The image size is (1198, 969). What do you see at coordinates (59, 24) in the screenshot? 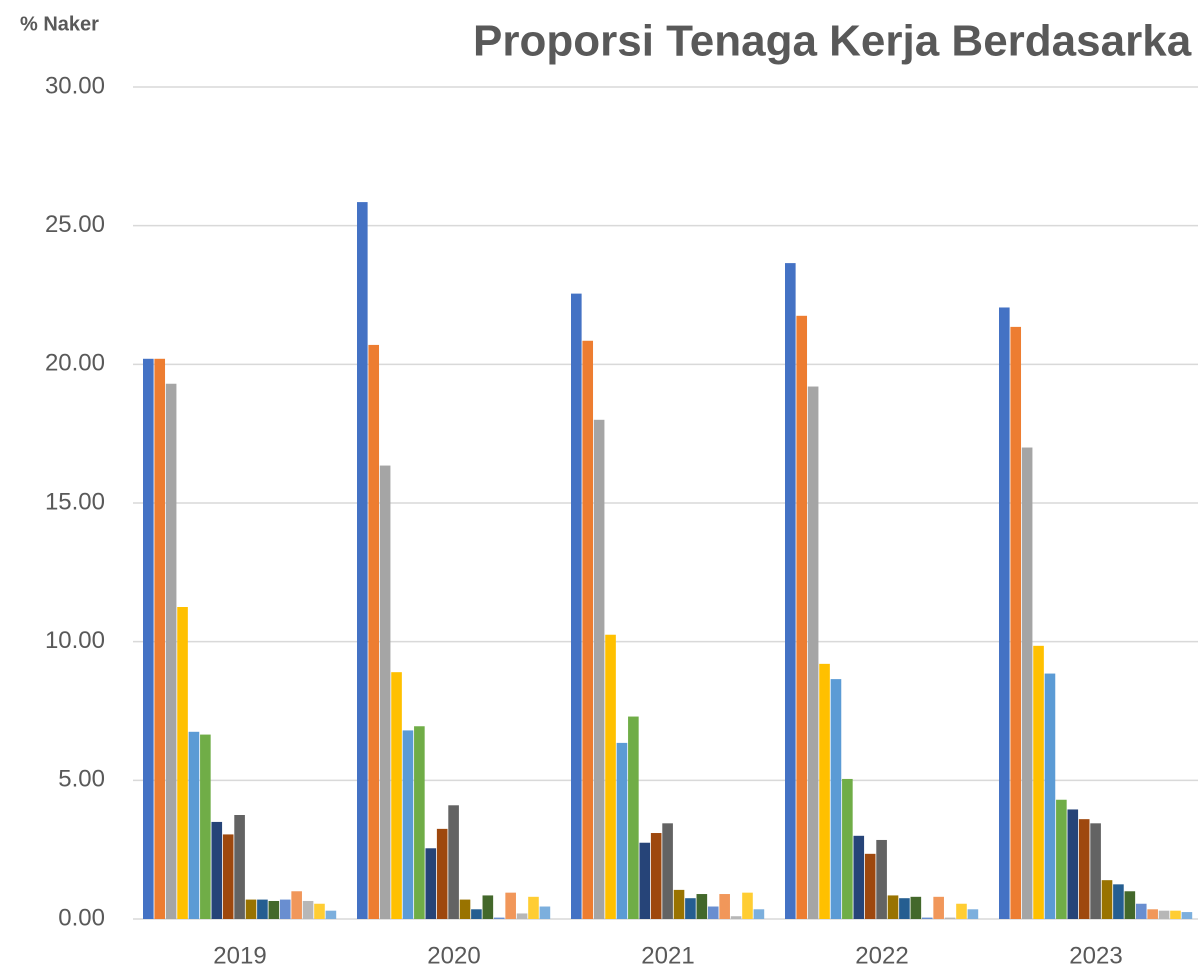
I see `y-axis-label: % Naker` at bounding box center [59, 24].